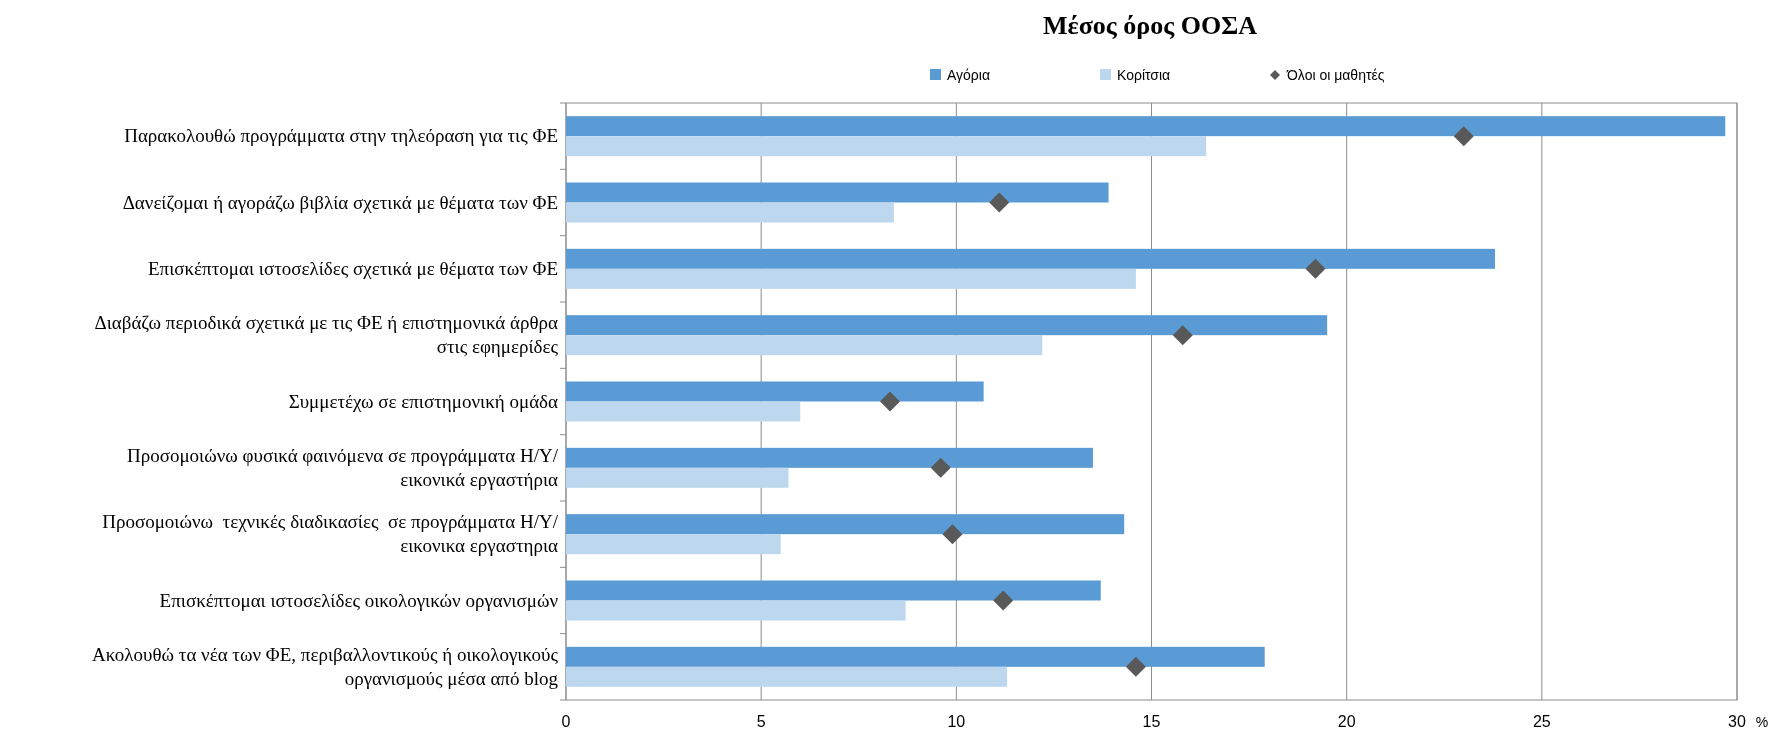 The height and width of the screenshot is (737, 1789). What do you see at coordinates (423, 401) in the screenshot?
I see `y-tick-label: Συμμετέχω σε επιστημονική ομάδα` at bounding box center [423, 401].